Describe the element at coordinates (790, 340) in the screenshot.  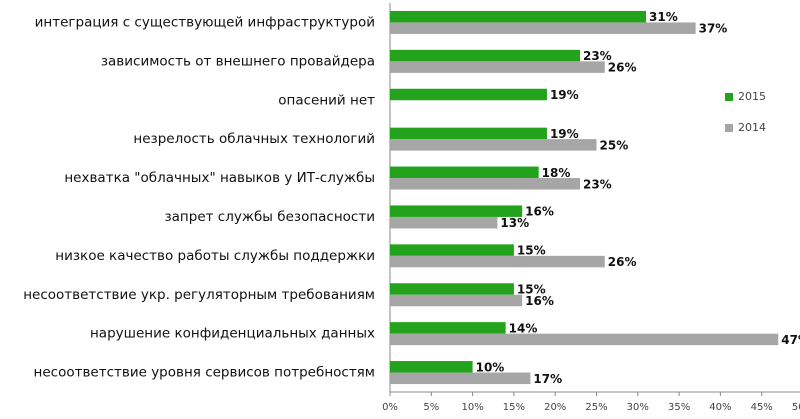
I see `value-label: 47%` at that location.